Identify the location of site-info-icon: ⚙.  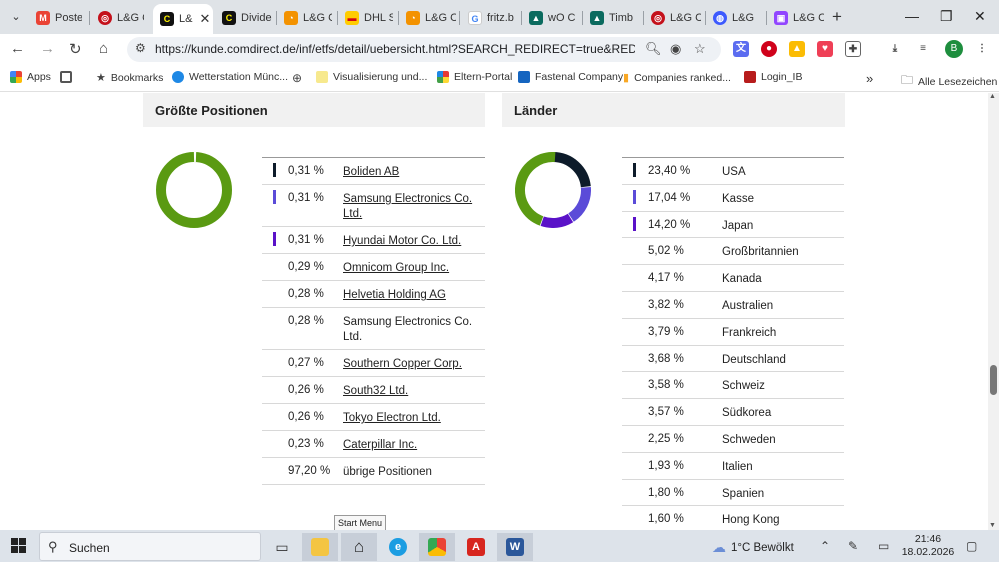
(140, 48).